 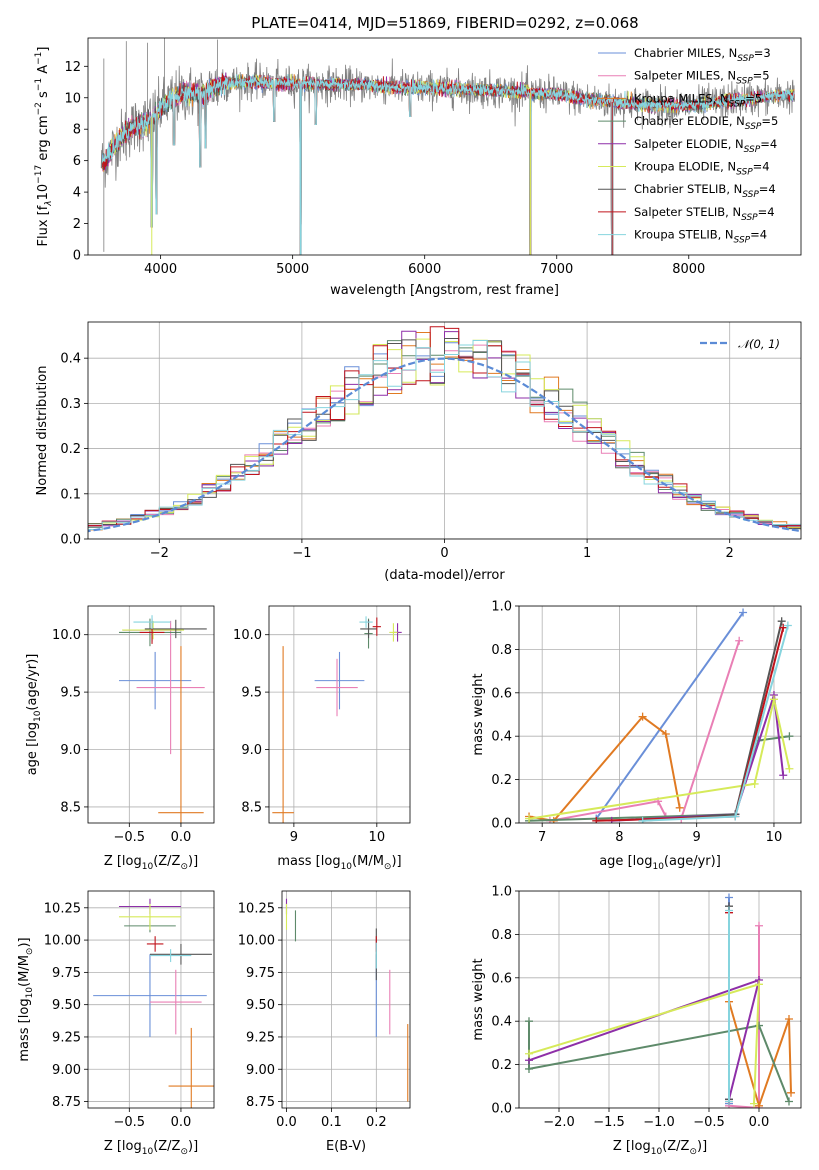 I want to click on x-axis-label: E(B-V), so click(x=346, y=1146).